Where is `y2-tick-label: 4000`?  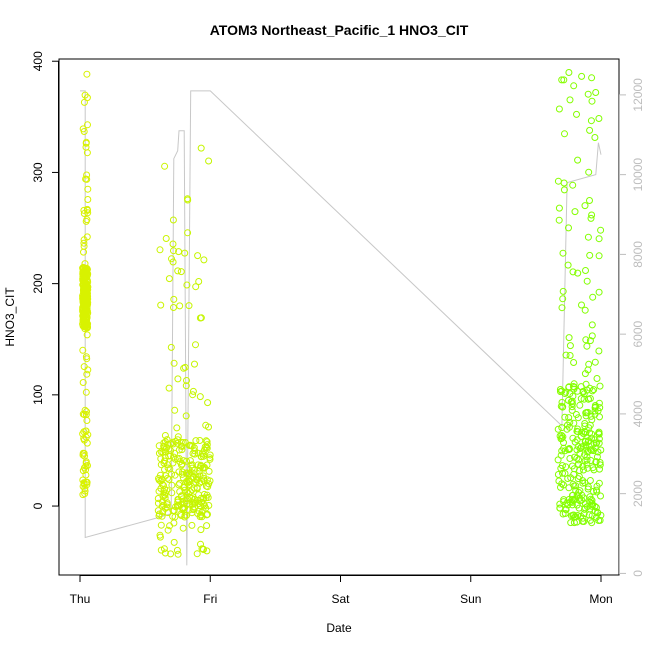 y2-tick-label: 4000 is located at coordinates (638, 413).